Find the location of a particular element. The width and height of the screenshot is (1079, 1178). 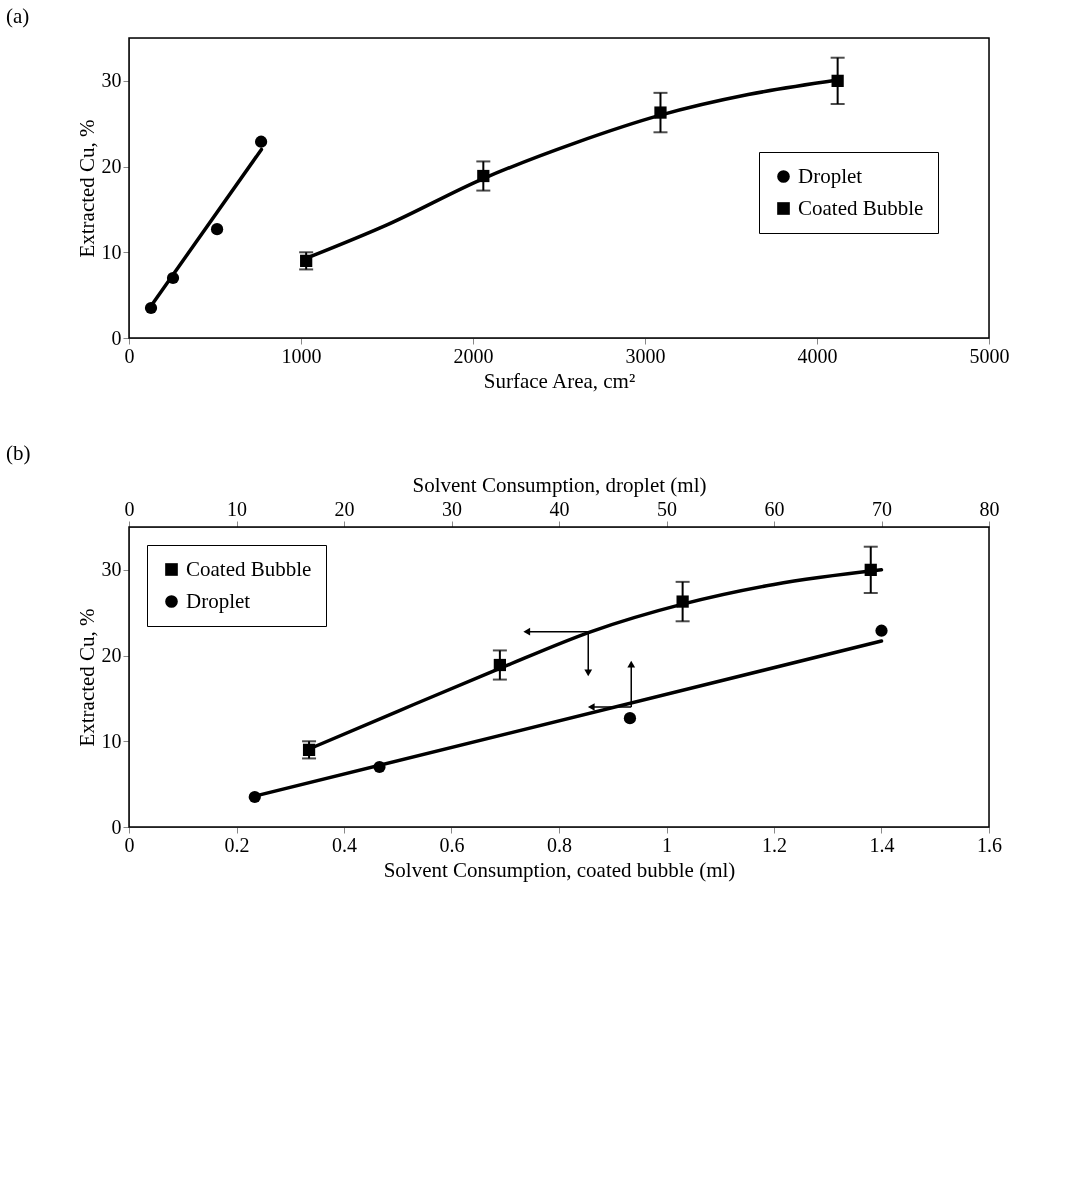

x-axis-title: Surface Area, cm² is located at coordinates (559, 380).